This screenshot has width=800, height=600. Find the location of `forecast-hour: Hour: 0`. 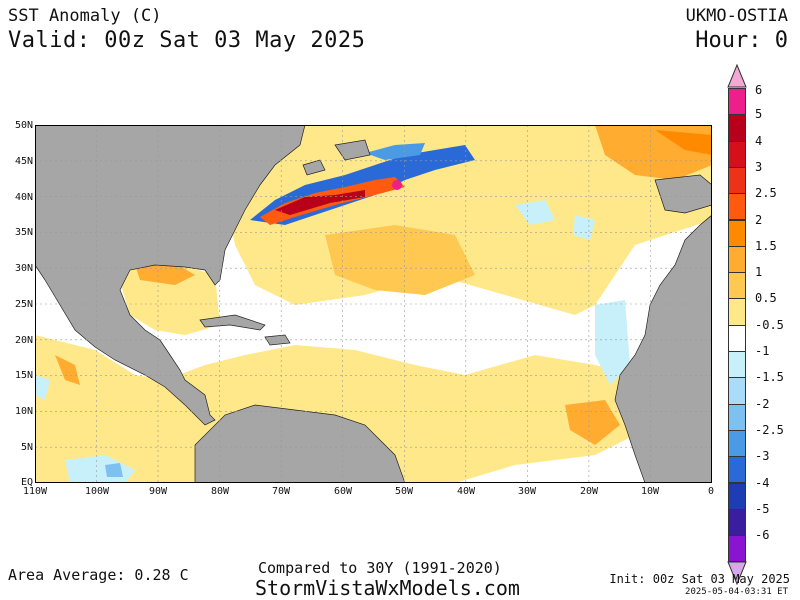

forecast-hour: Hour: 0 is located at coordinates (741, 40).